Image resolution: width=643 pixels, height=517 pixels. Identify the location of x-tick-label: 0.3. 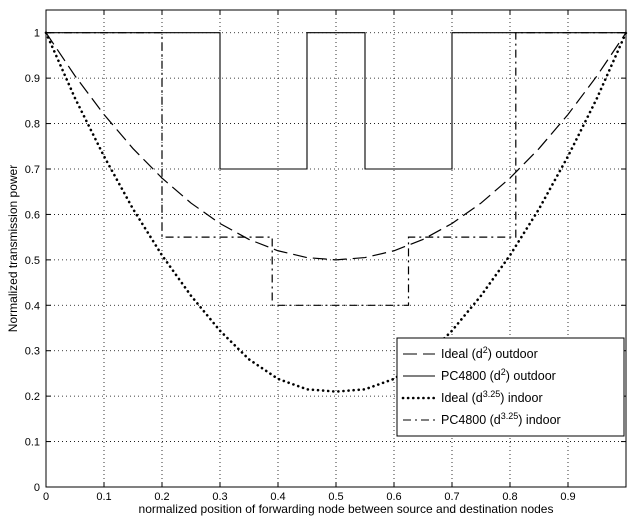
(219, 497).